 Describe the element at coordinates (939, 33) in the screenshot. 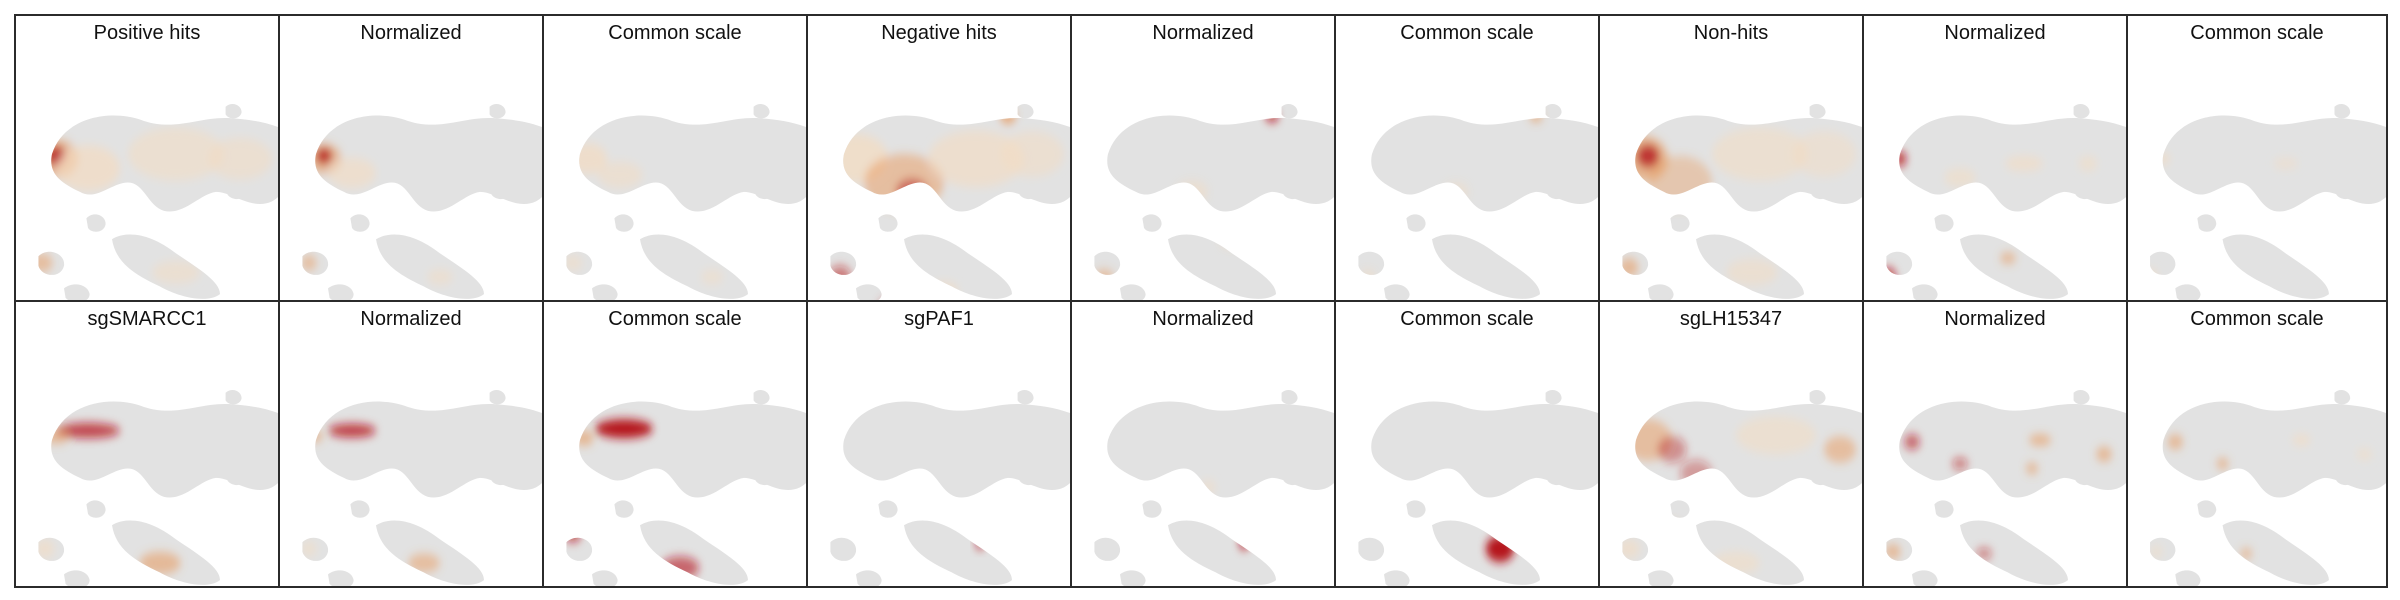

I see `panel-title: Negative hits` at that location.